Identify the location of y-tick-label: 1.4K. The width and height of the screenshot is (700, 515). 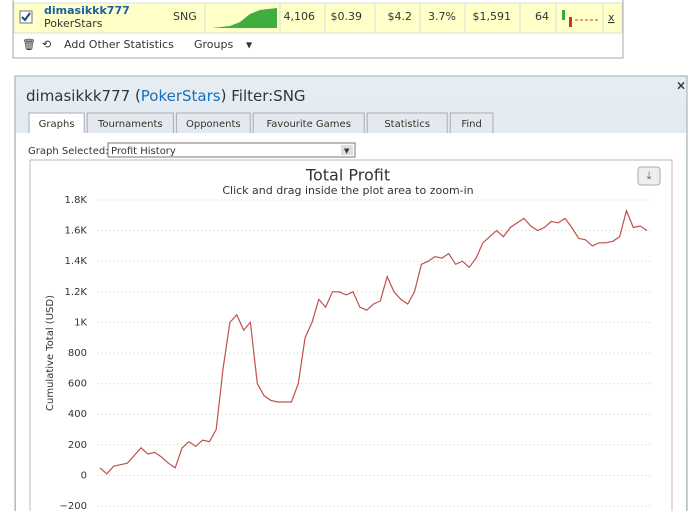
(76, 261).